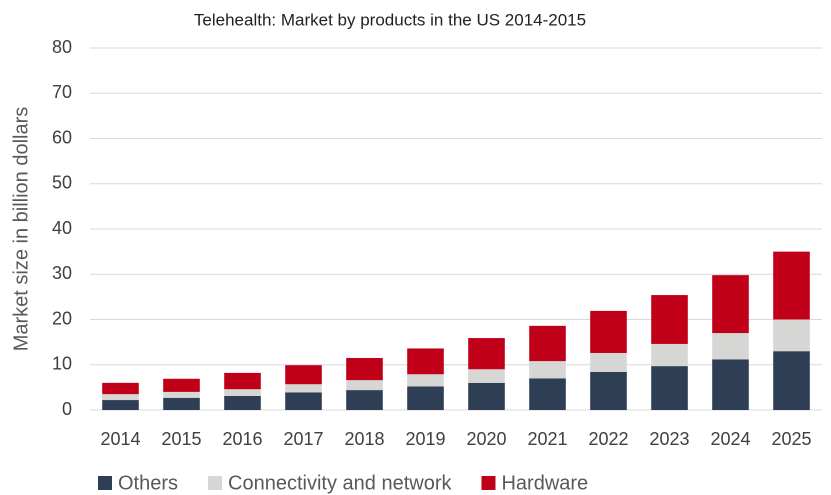 The image size is (831, 495). What do you see at coordinates (148, 483) in the screenshot?
I see `legend-label: Others` at bounding box center [148, 483].